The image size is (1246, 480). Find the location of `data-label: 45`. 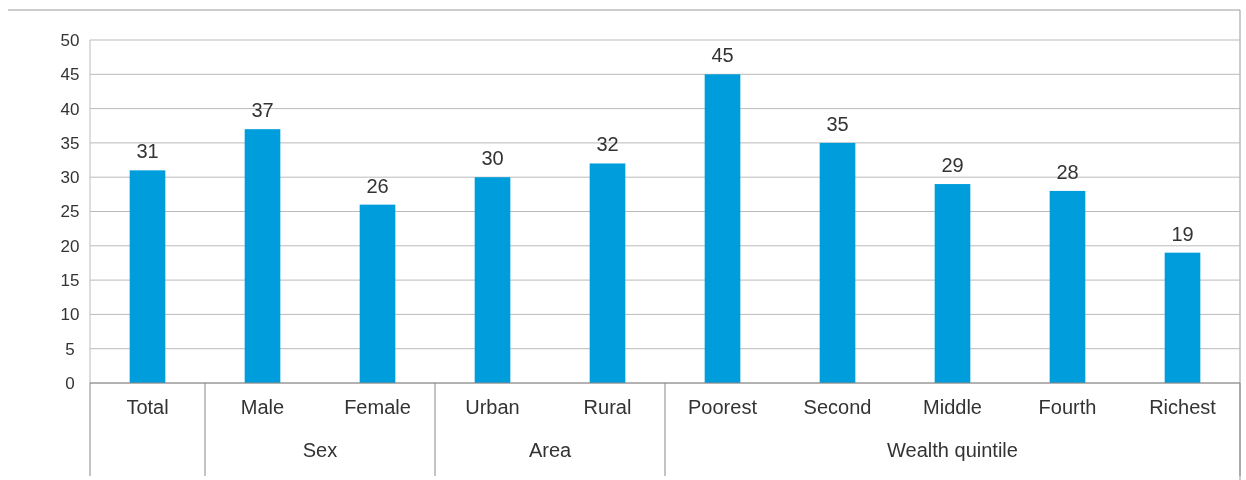

data-label: 45 is located at coordinates (722, 55).